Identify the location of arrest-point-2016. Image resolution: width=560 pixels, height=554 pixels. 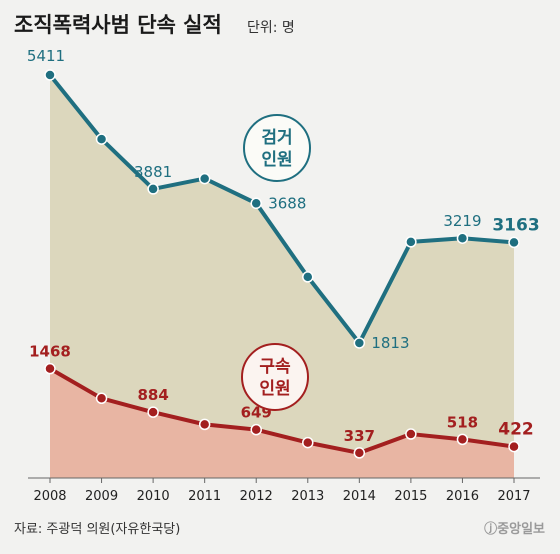
(462, 238).